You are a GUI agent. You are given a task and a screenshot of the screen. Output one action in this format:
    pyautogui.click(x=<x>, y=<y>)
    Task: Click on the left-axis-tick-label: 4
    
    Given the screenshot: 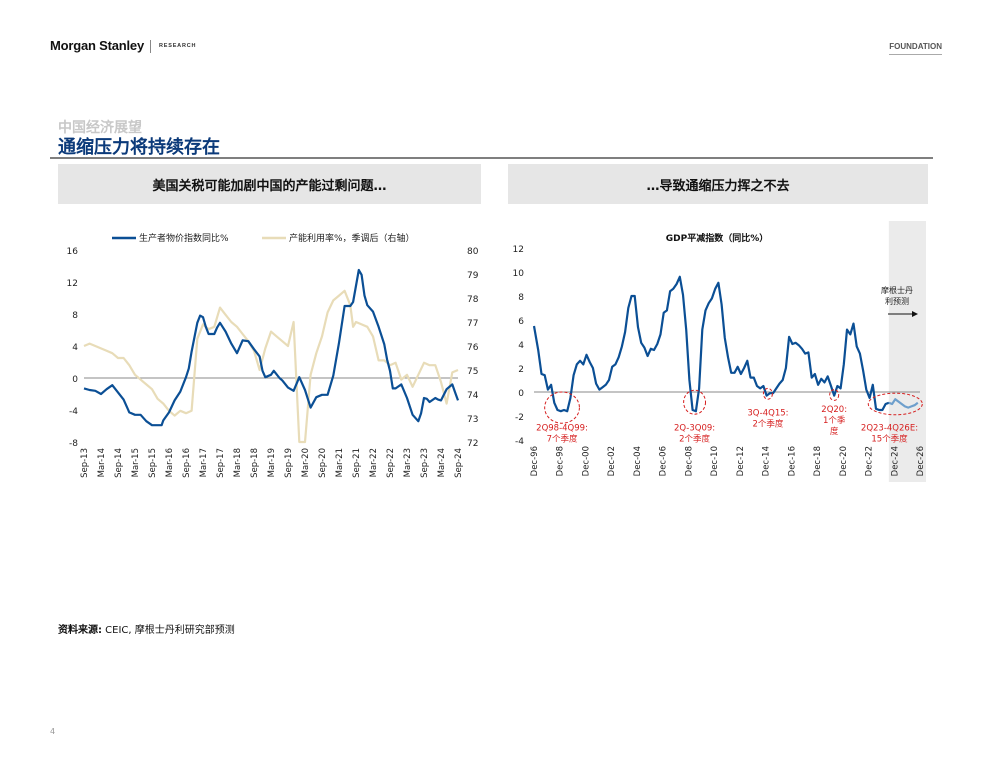 What is the action you would take?
    pyautogui.click(x=75, y=348)
    